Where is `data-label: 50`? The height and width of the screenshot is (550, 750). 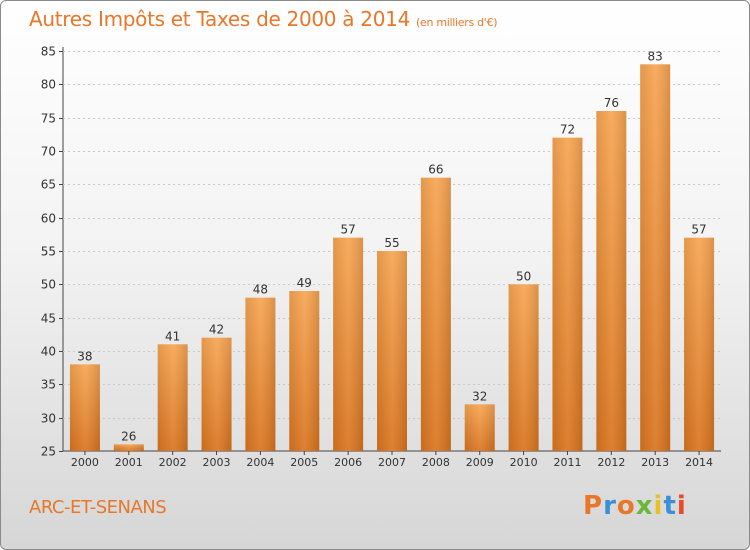 data-label: 50 is located at coordinates (523, 276).